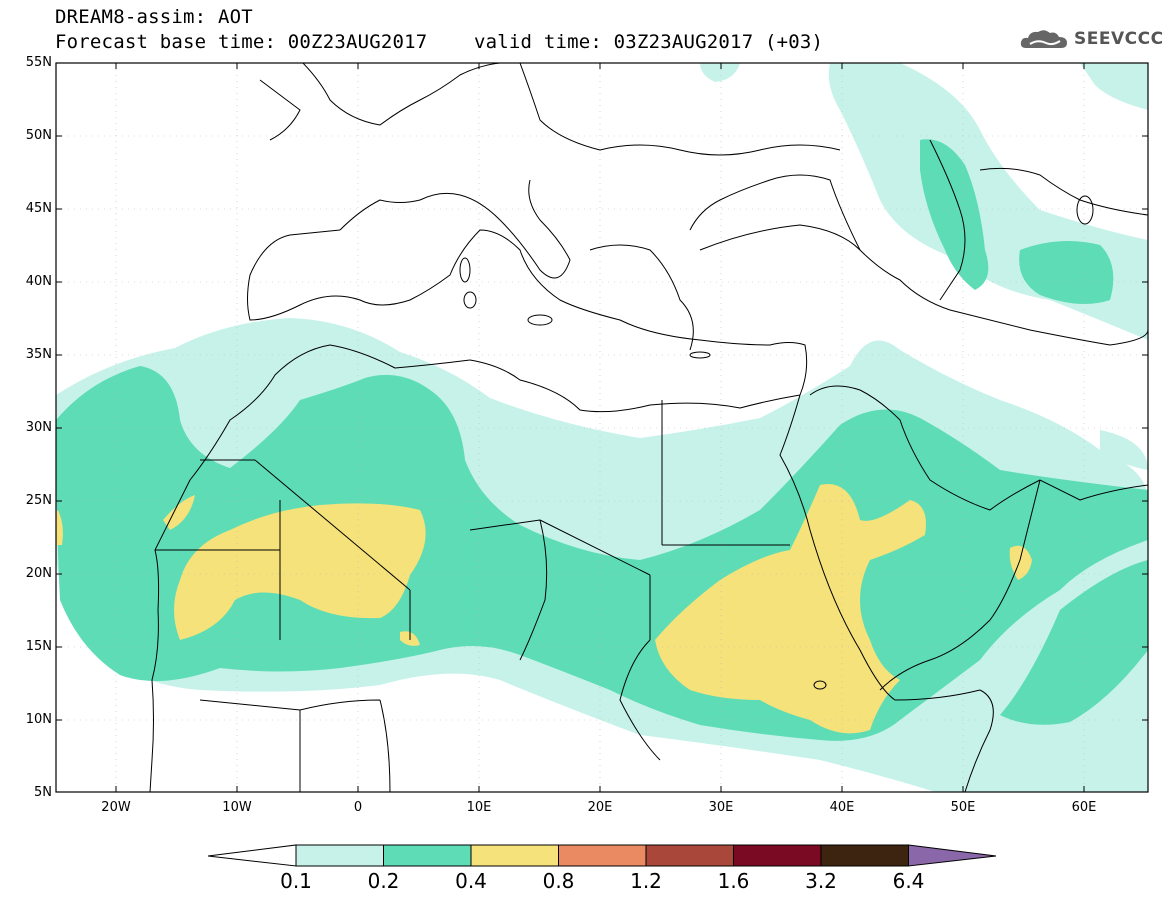 The height and width of the screenshot is (905, 1165). Describe the element at coordinates (38, 500) in the screenshot. I see `lat-label-25n: 25N` at that location.